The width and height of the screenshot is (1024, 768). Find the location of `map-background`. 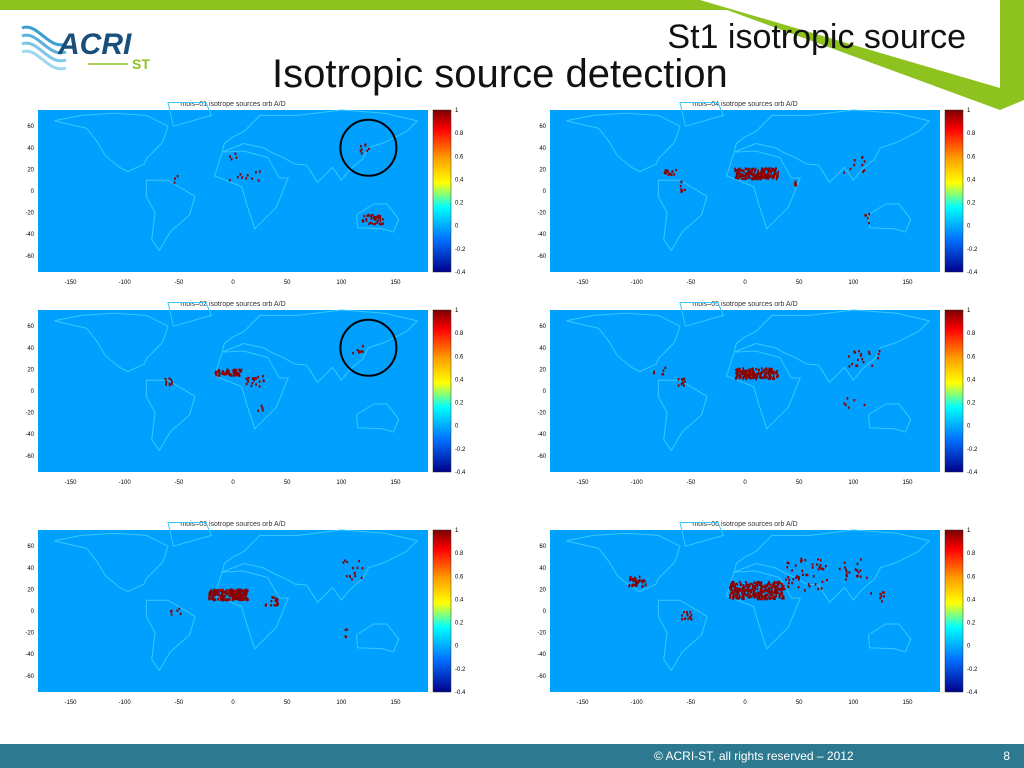

map-background is located at coordinates (233, 191).